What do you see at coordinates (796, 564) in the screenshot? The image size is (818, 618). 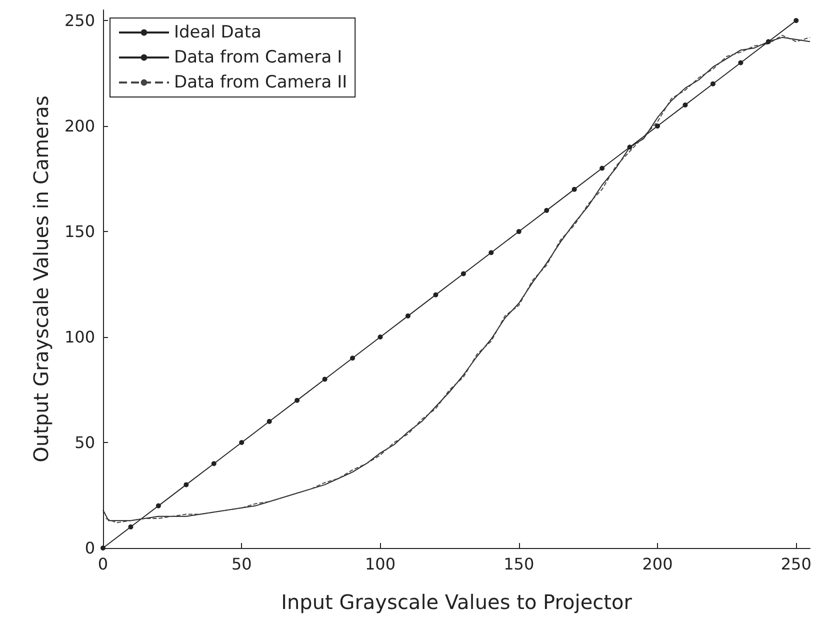 I see `x-tick-label: 250` at bounding box center [796, 564].